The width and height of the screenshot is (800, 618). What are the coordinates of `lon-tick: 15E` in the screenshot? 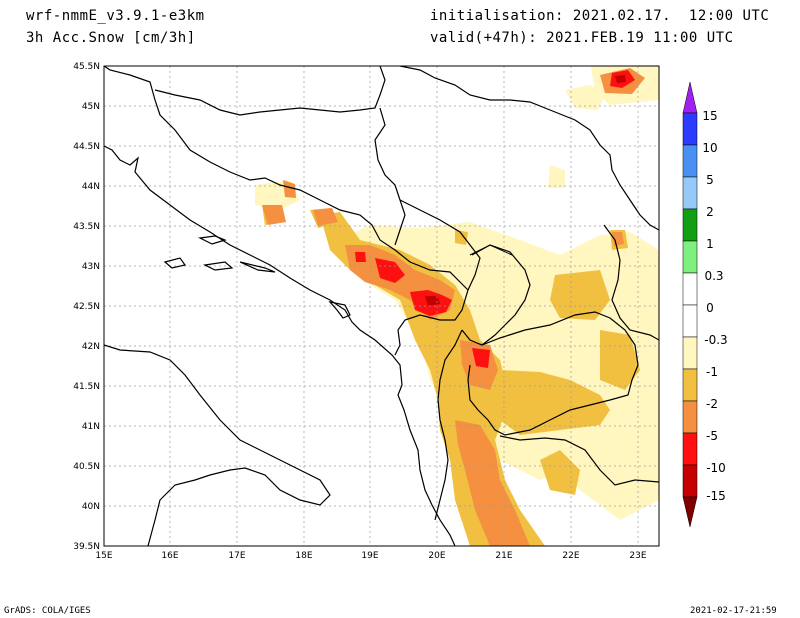 It's located at (103, 556).